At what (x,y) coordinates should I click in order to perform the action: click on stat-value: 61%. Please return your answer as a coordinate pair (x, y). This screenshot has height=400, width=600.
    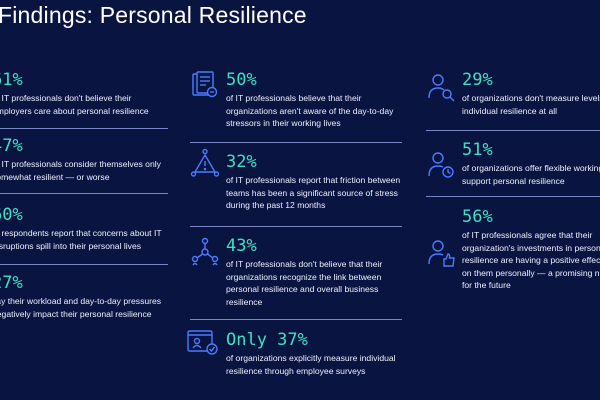
    Looking at the image, I should click on (11, 80).